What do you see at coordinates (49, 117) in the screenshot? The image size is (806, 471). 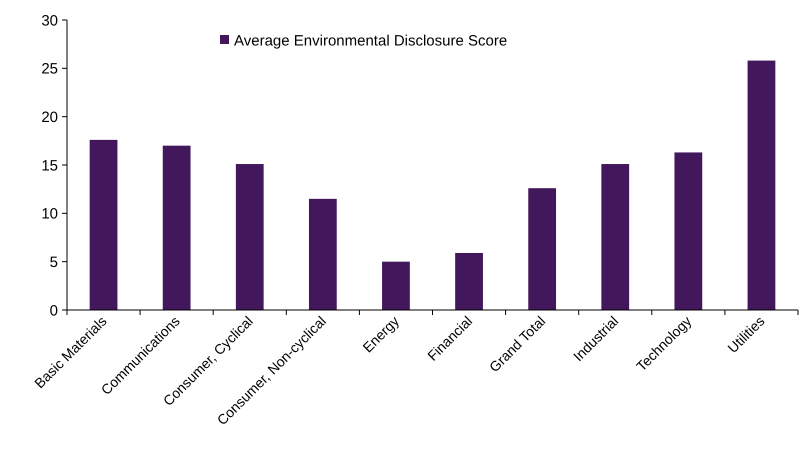 I see `y-tick-label: 20` at bounding box center [49, 117].